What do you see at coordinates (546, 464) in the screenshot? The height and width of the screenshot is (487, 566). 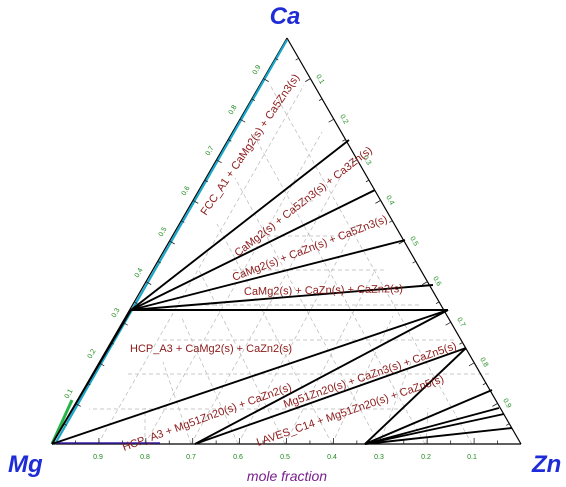 I see `corner-label-right: Zn` at bounding box center [546, 464].